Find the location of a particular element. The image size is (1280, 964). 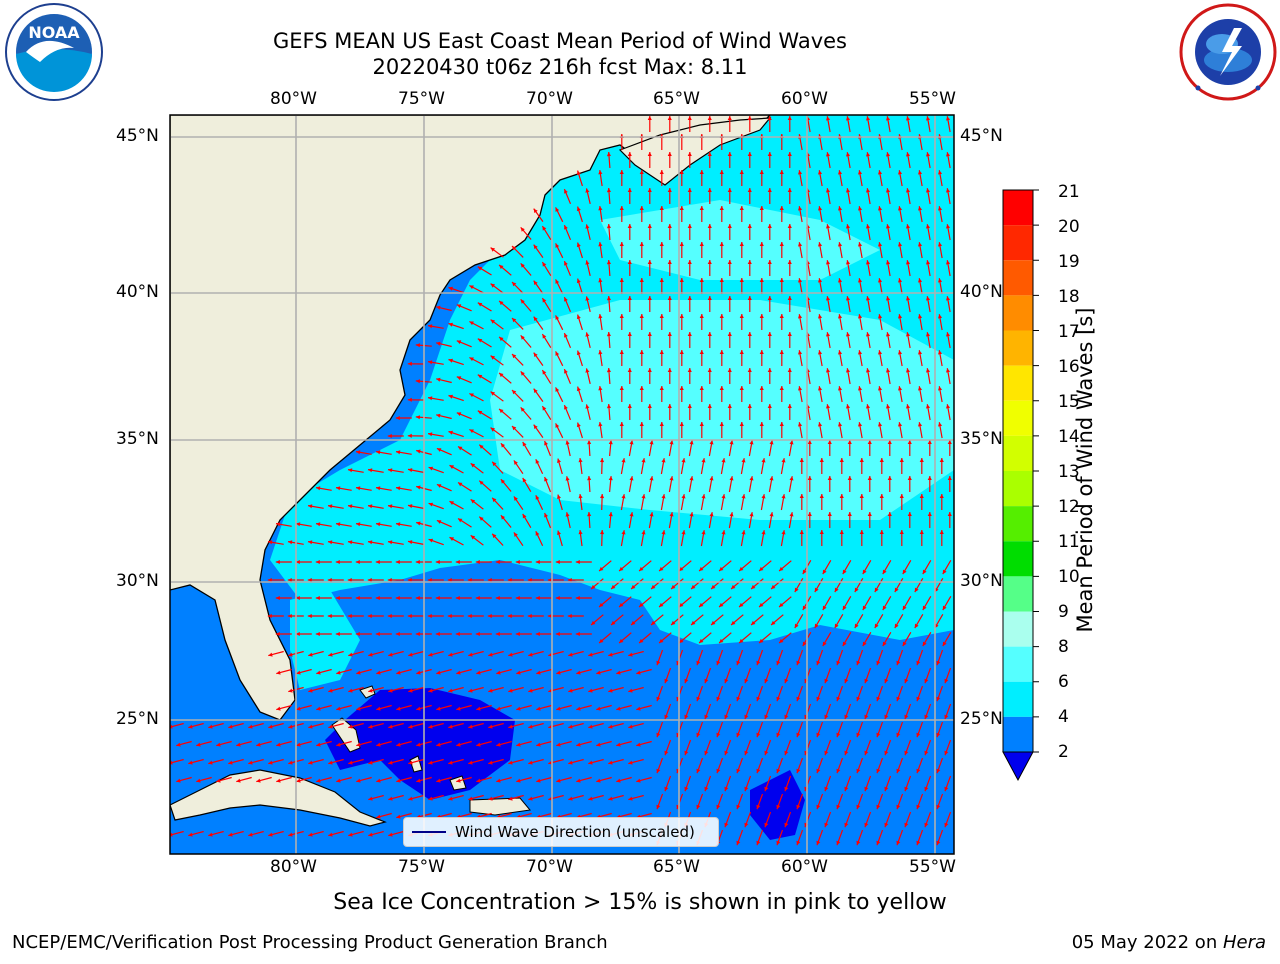

colorbar-under-triangle is located at coordinates (1018, 766).